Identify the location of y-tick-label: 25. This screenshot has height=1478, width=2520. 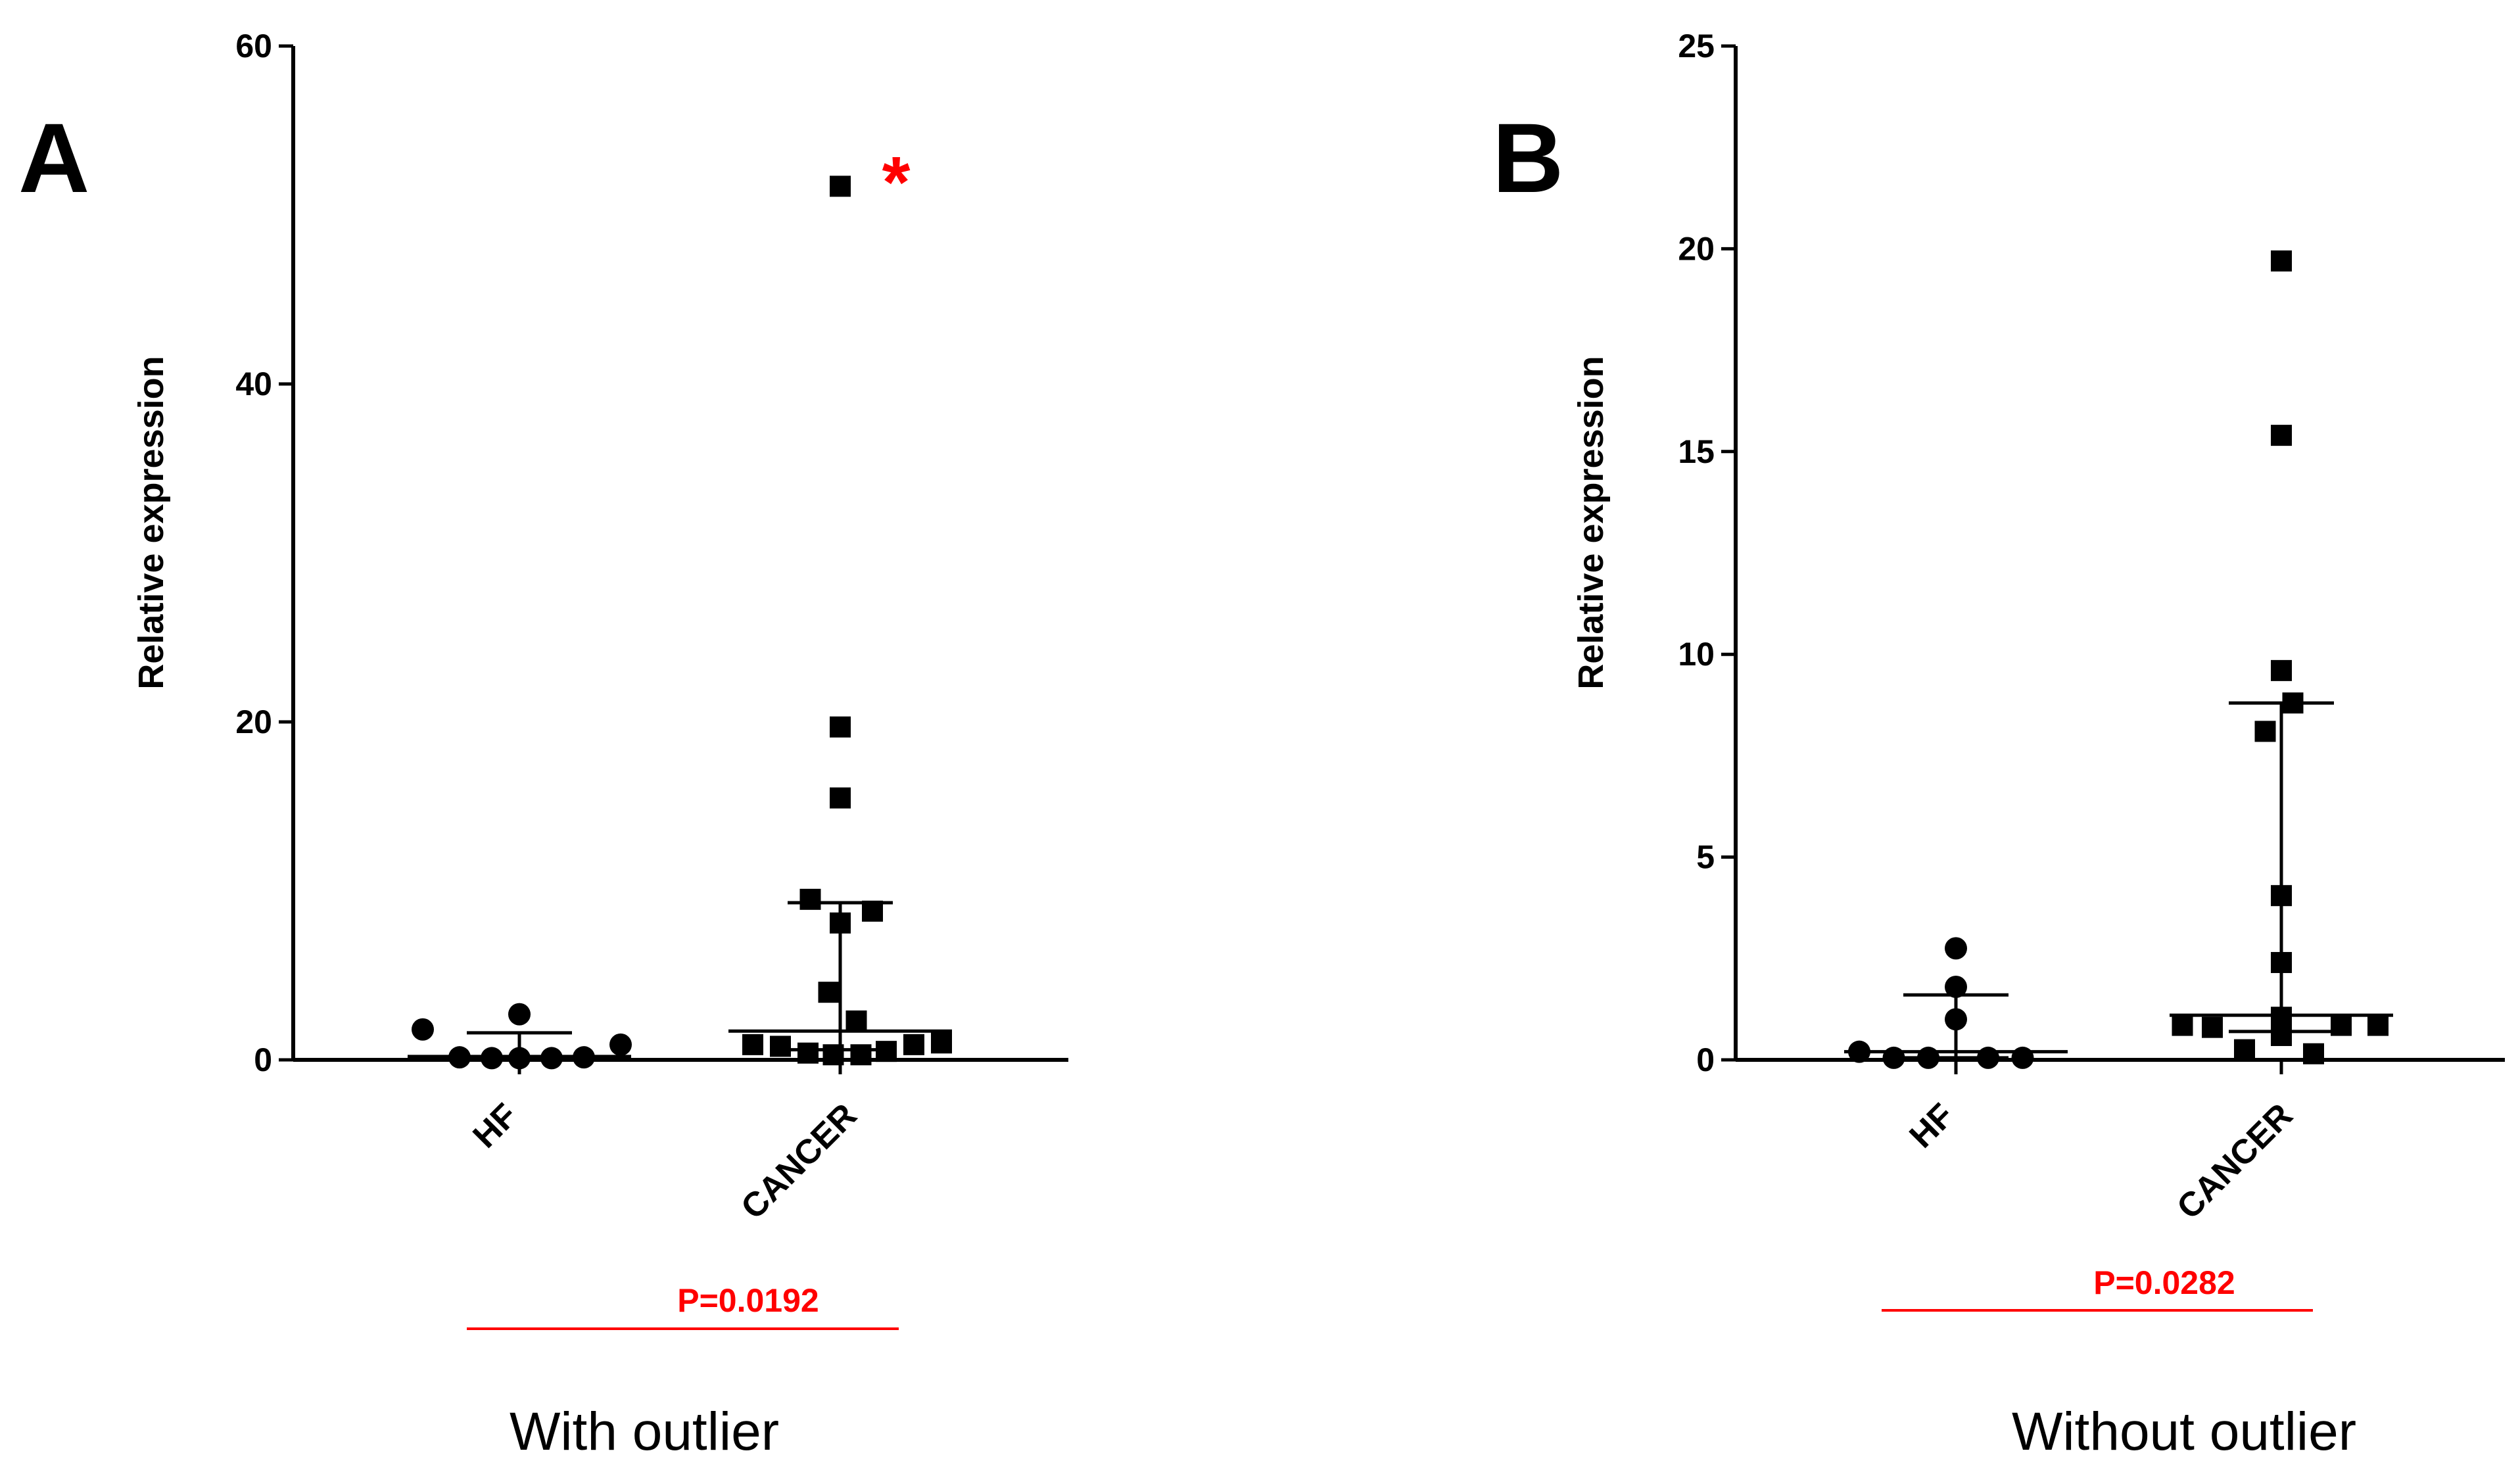
(1696, 46).